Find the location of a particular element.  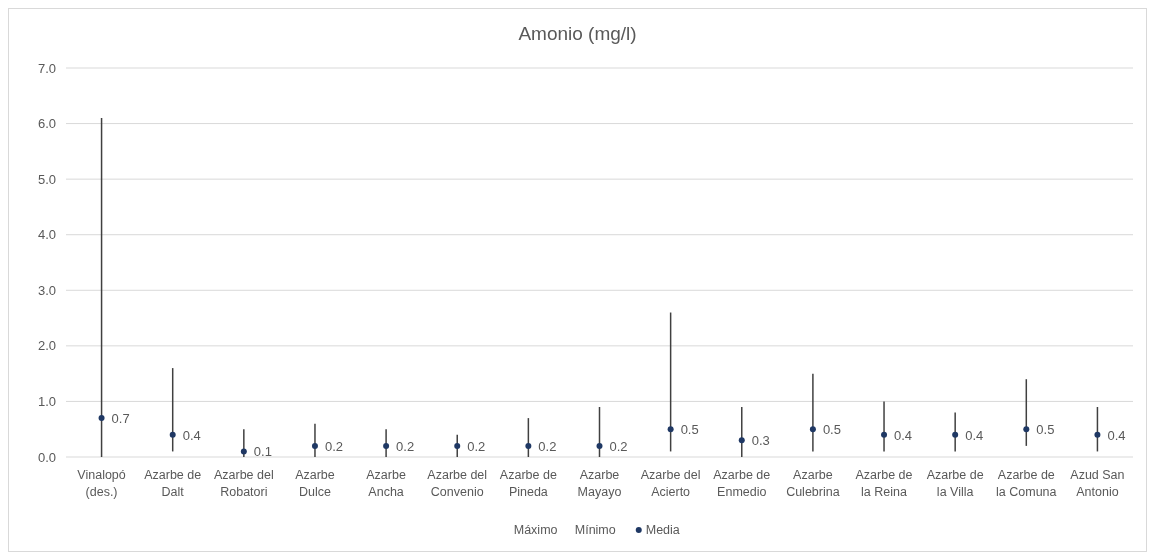

y-tick-label: 6.0 is located at coordinates (46, 124).